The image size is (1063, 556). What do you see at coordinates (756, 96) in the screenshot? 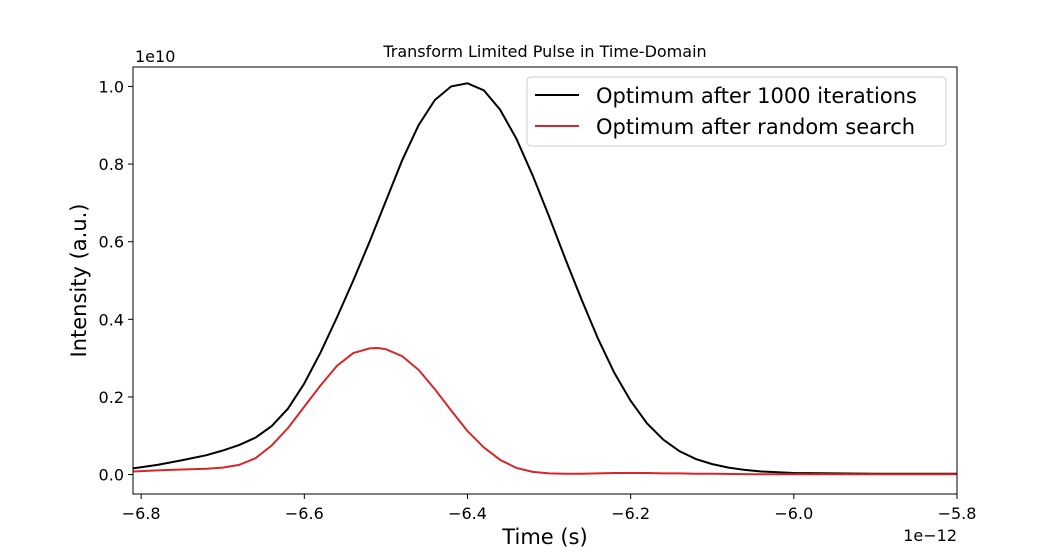
I see `legend-label: Optimum after 1000 iterations` at bounding box center [756, 96].